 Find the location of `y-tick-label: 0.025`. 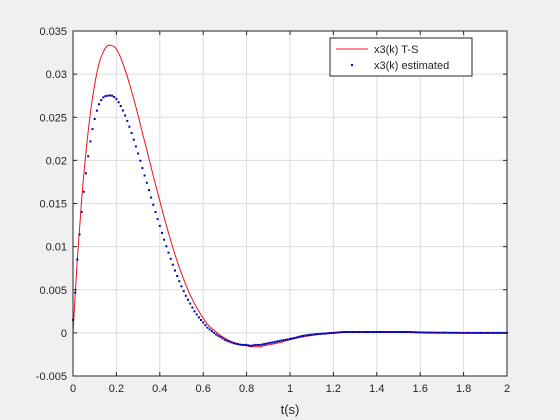

y-tick-label: 0.025 is located at coordinates (53, 118).